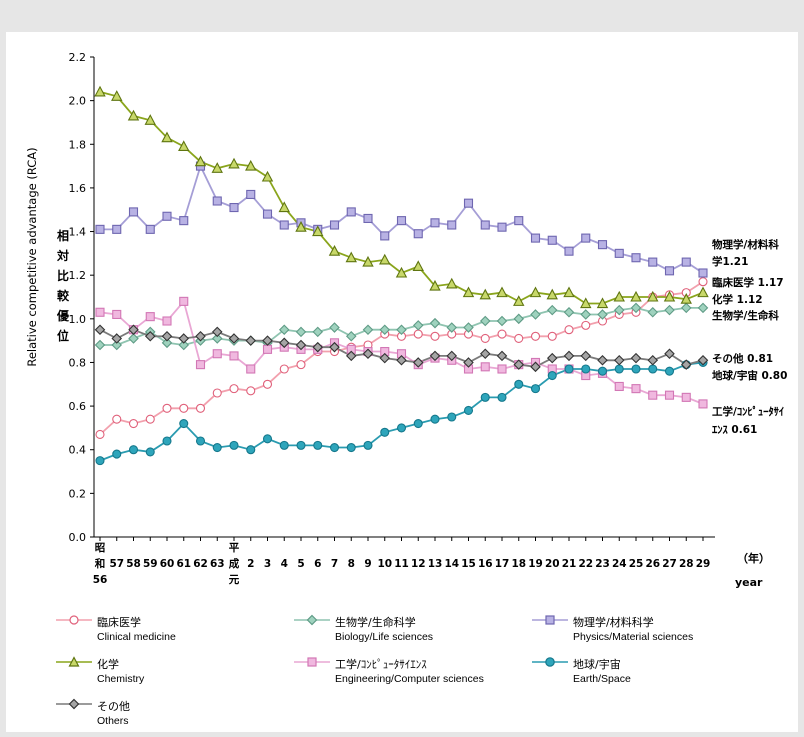 Image resolution: width=804 pixels, height=737 pixels. Describe the element at coordinates (121, 679) in the screenshot. I see `legend-label-en: Chemistry` at that location.